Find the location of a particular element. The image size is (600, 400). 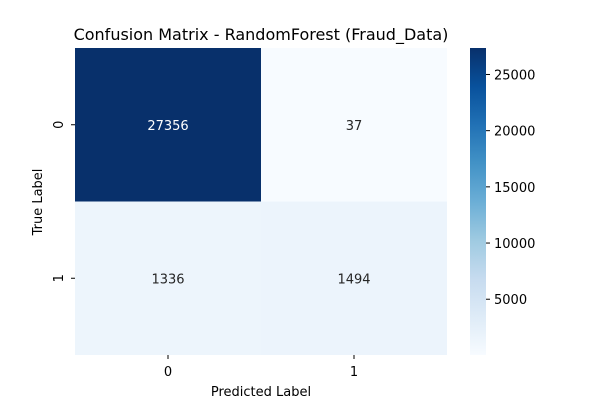

x-axis-label: Predicted Label is located at coordinates (261, 392).